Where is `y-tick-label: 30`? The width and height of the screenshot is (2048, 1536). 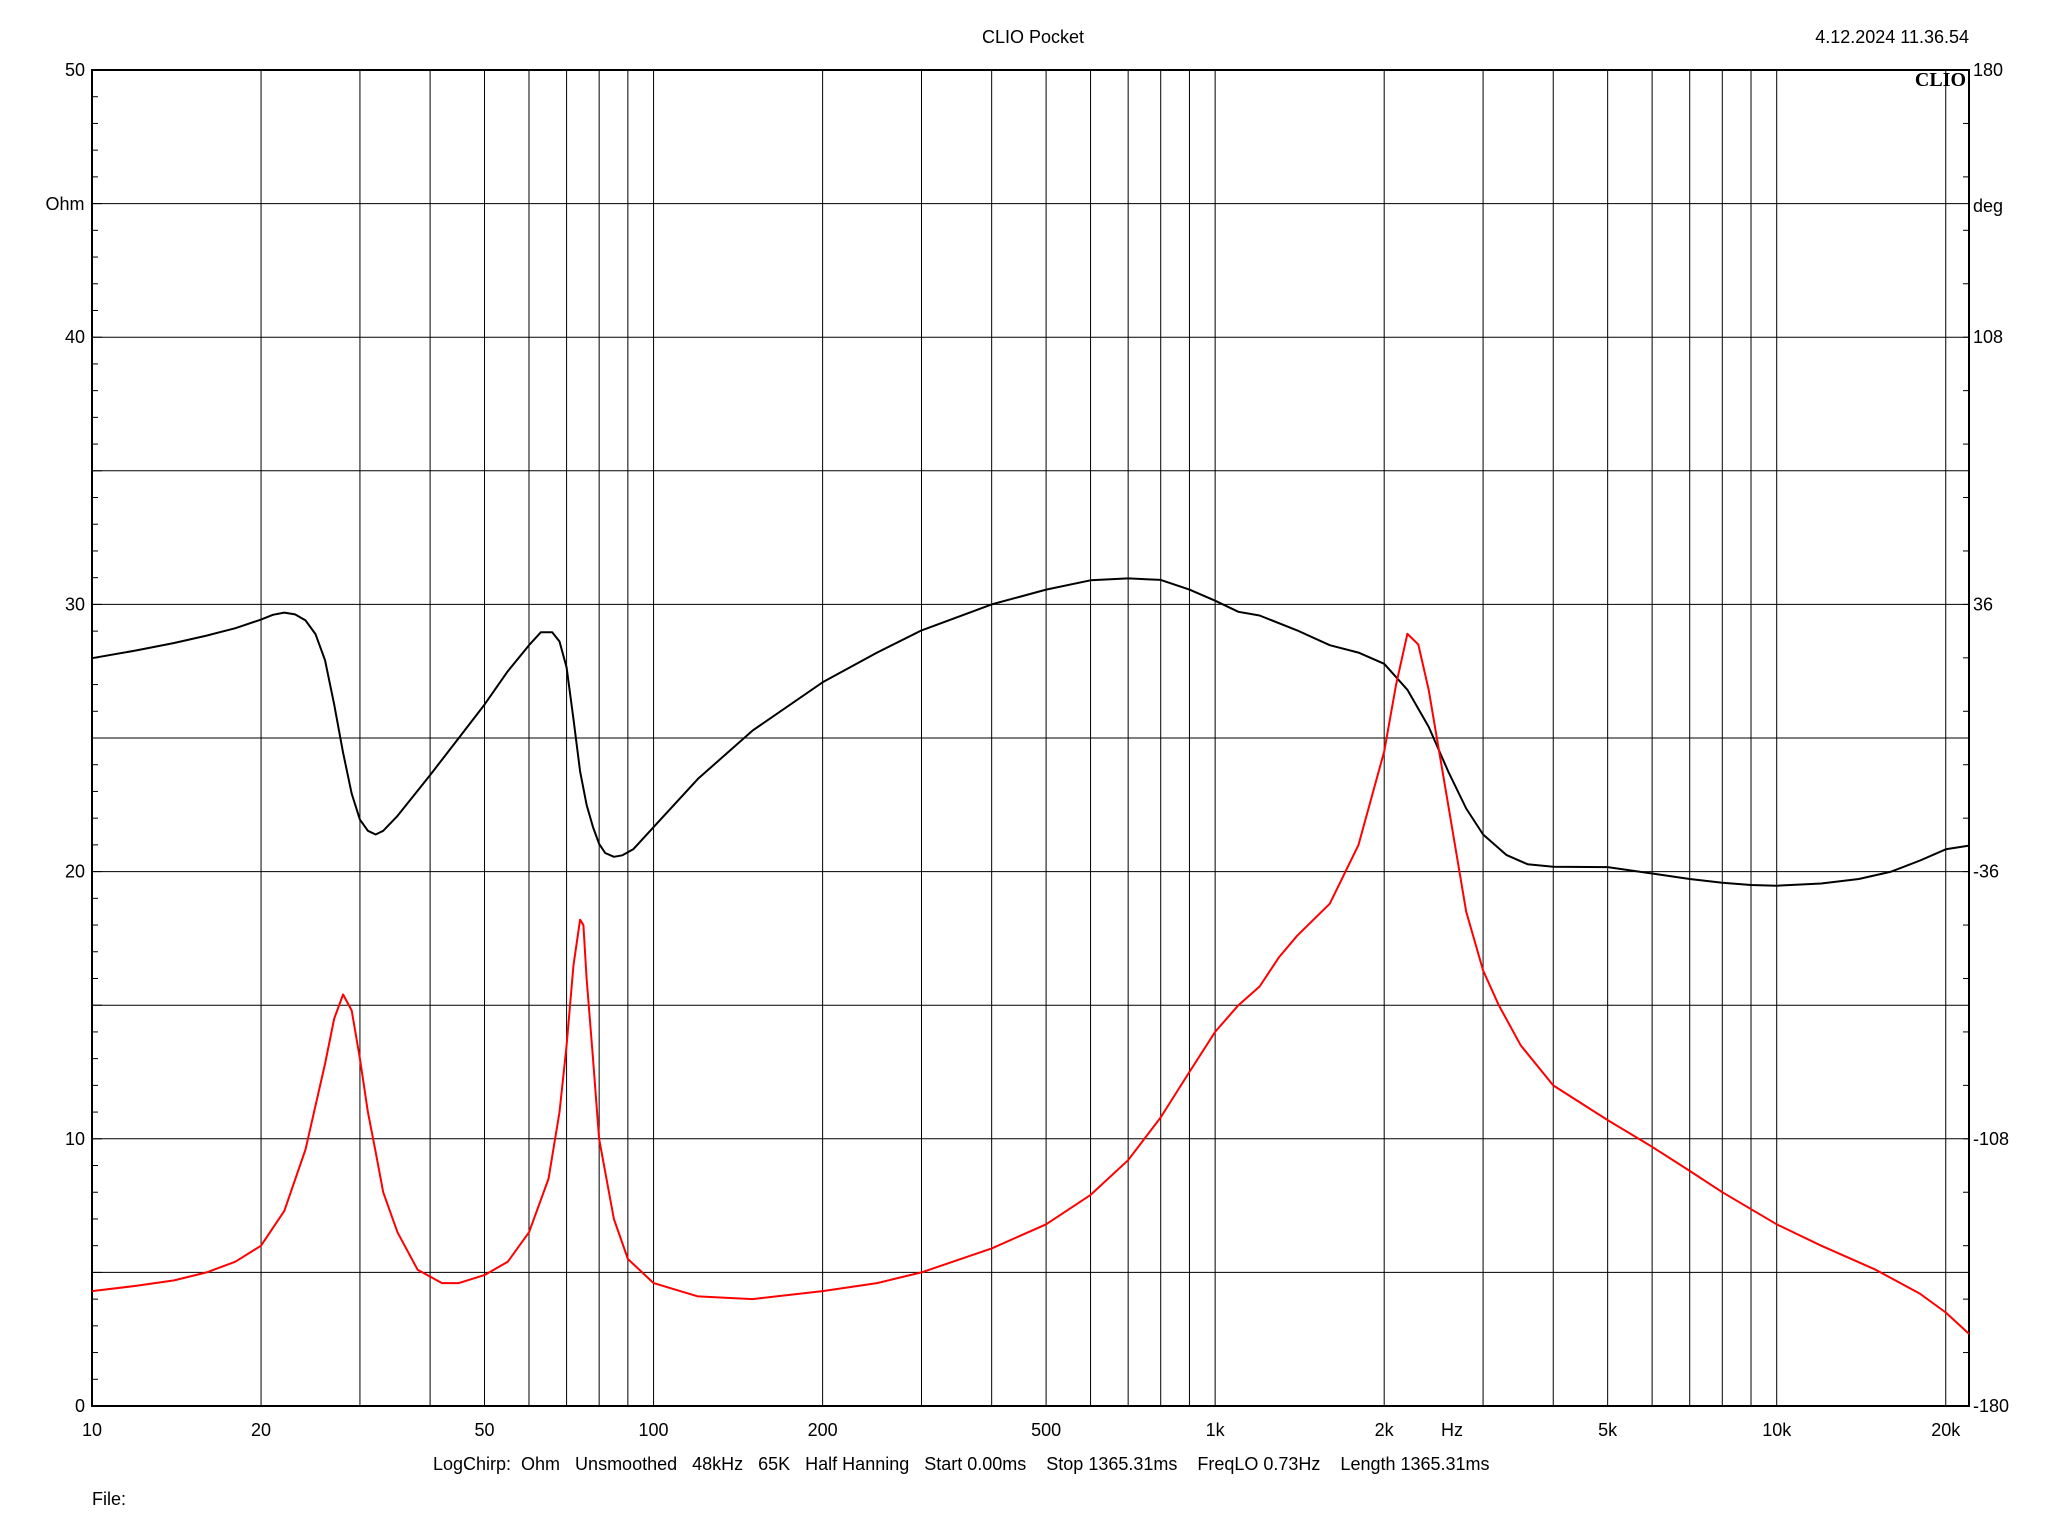
y-tick-label: 30 is located at coordinates (75, 604).